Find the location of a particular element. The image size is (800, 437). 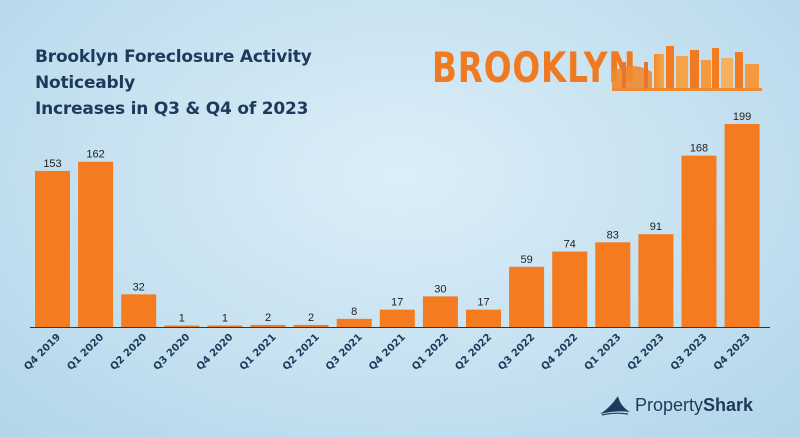

x-tick-label: Q3 2022 is located at coordinates (516, 352).